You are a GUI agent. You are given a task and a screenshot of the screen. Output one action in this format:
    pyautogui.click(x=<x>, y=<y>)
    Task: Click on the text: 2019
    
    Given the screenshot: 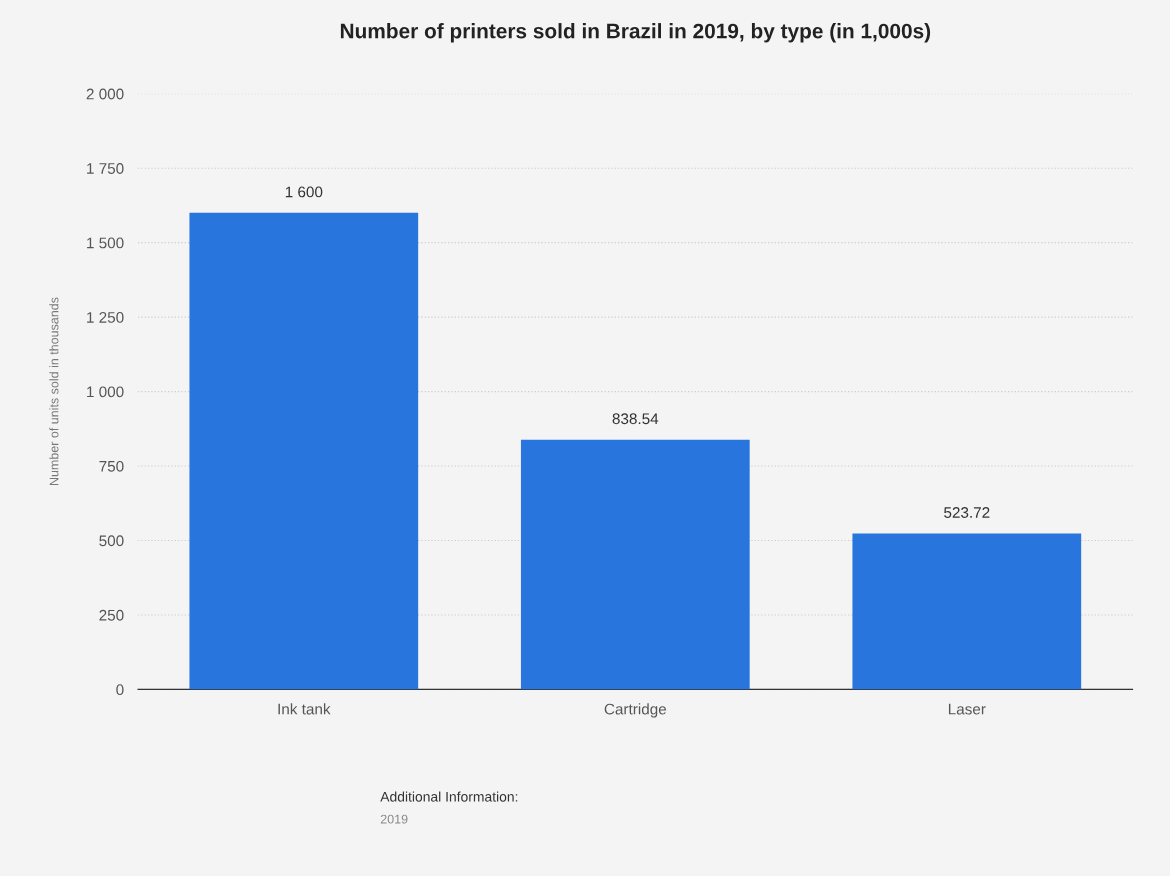 What is the action you would take?
    pyautogui.click(x=394, y=819)
    